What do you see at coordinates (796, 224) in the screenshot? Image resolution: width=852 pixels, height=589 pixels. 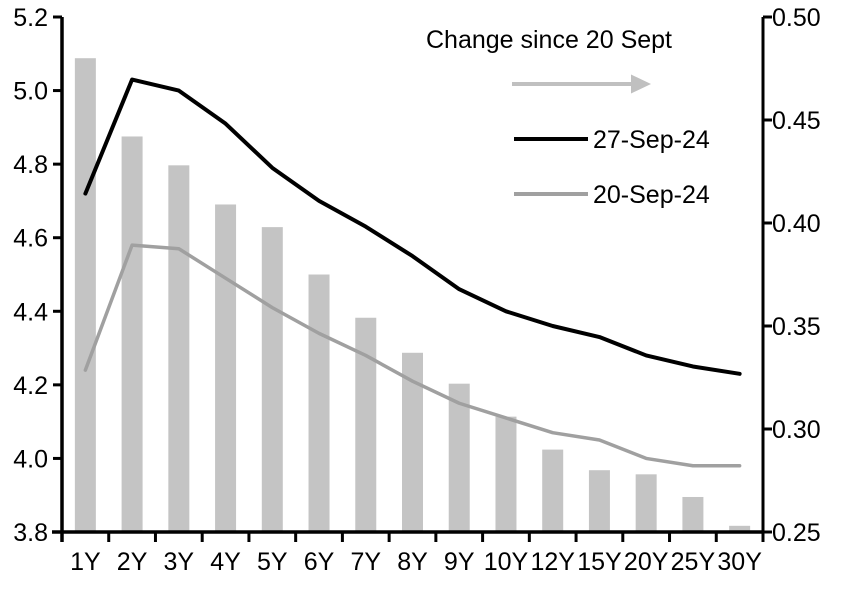 I see `right-axis-tick-label: 0.40` at bounding box center [796, 224].